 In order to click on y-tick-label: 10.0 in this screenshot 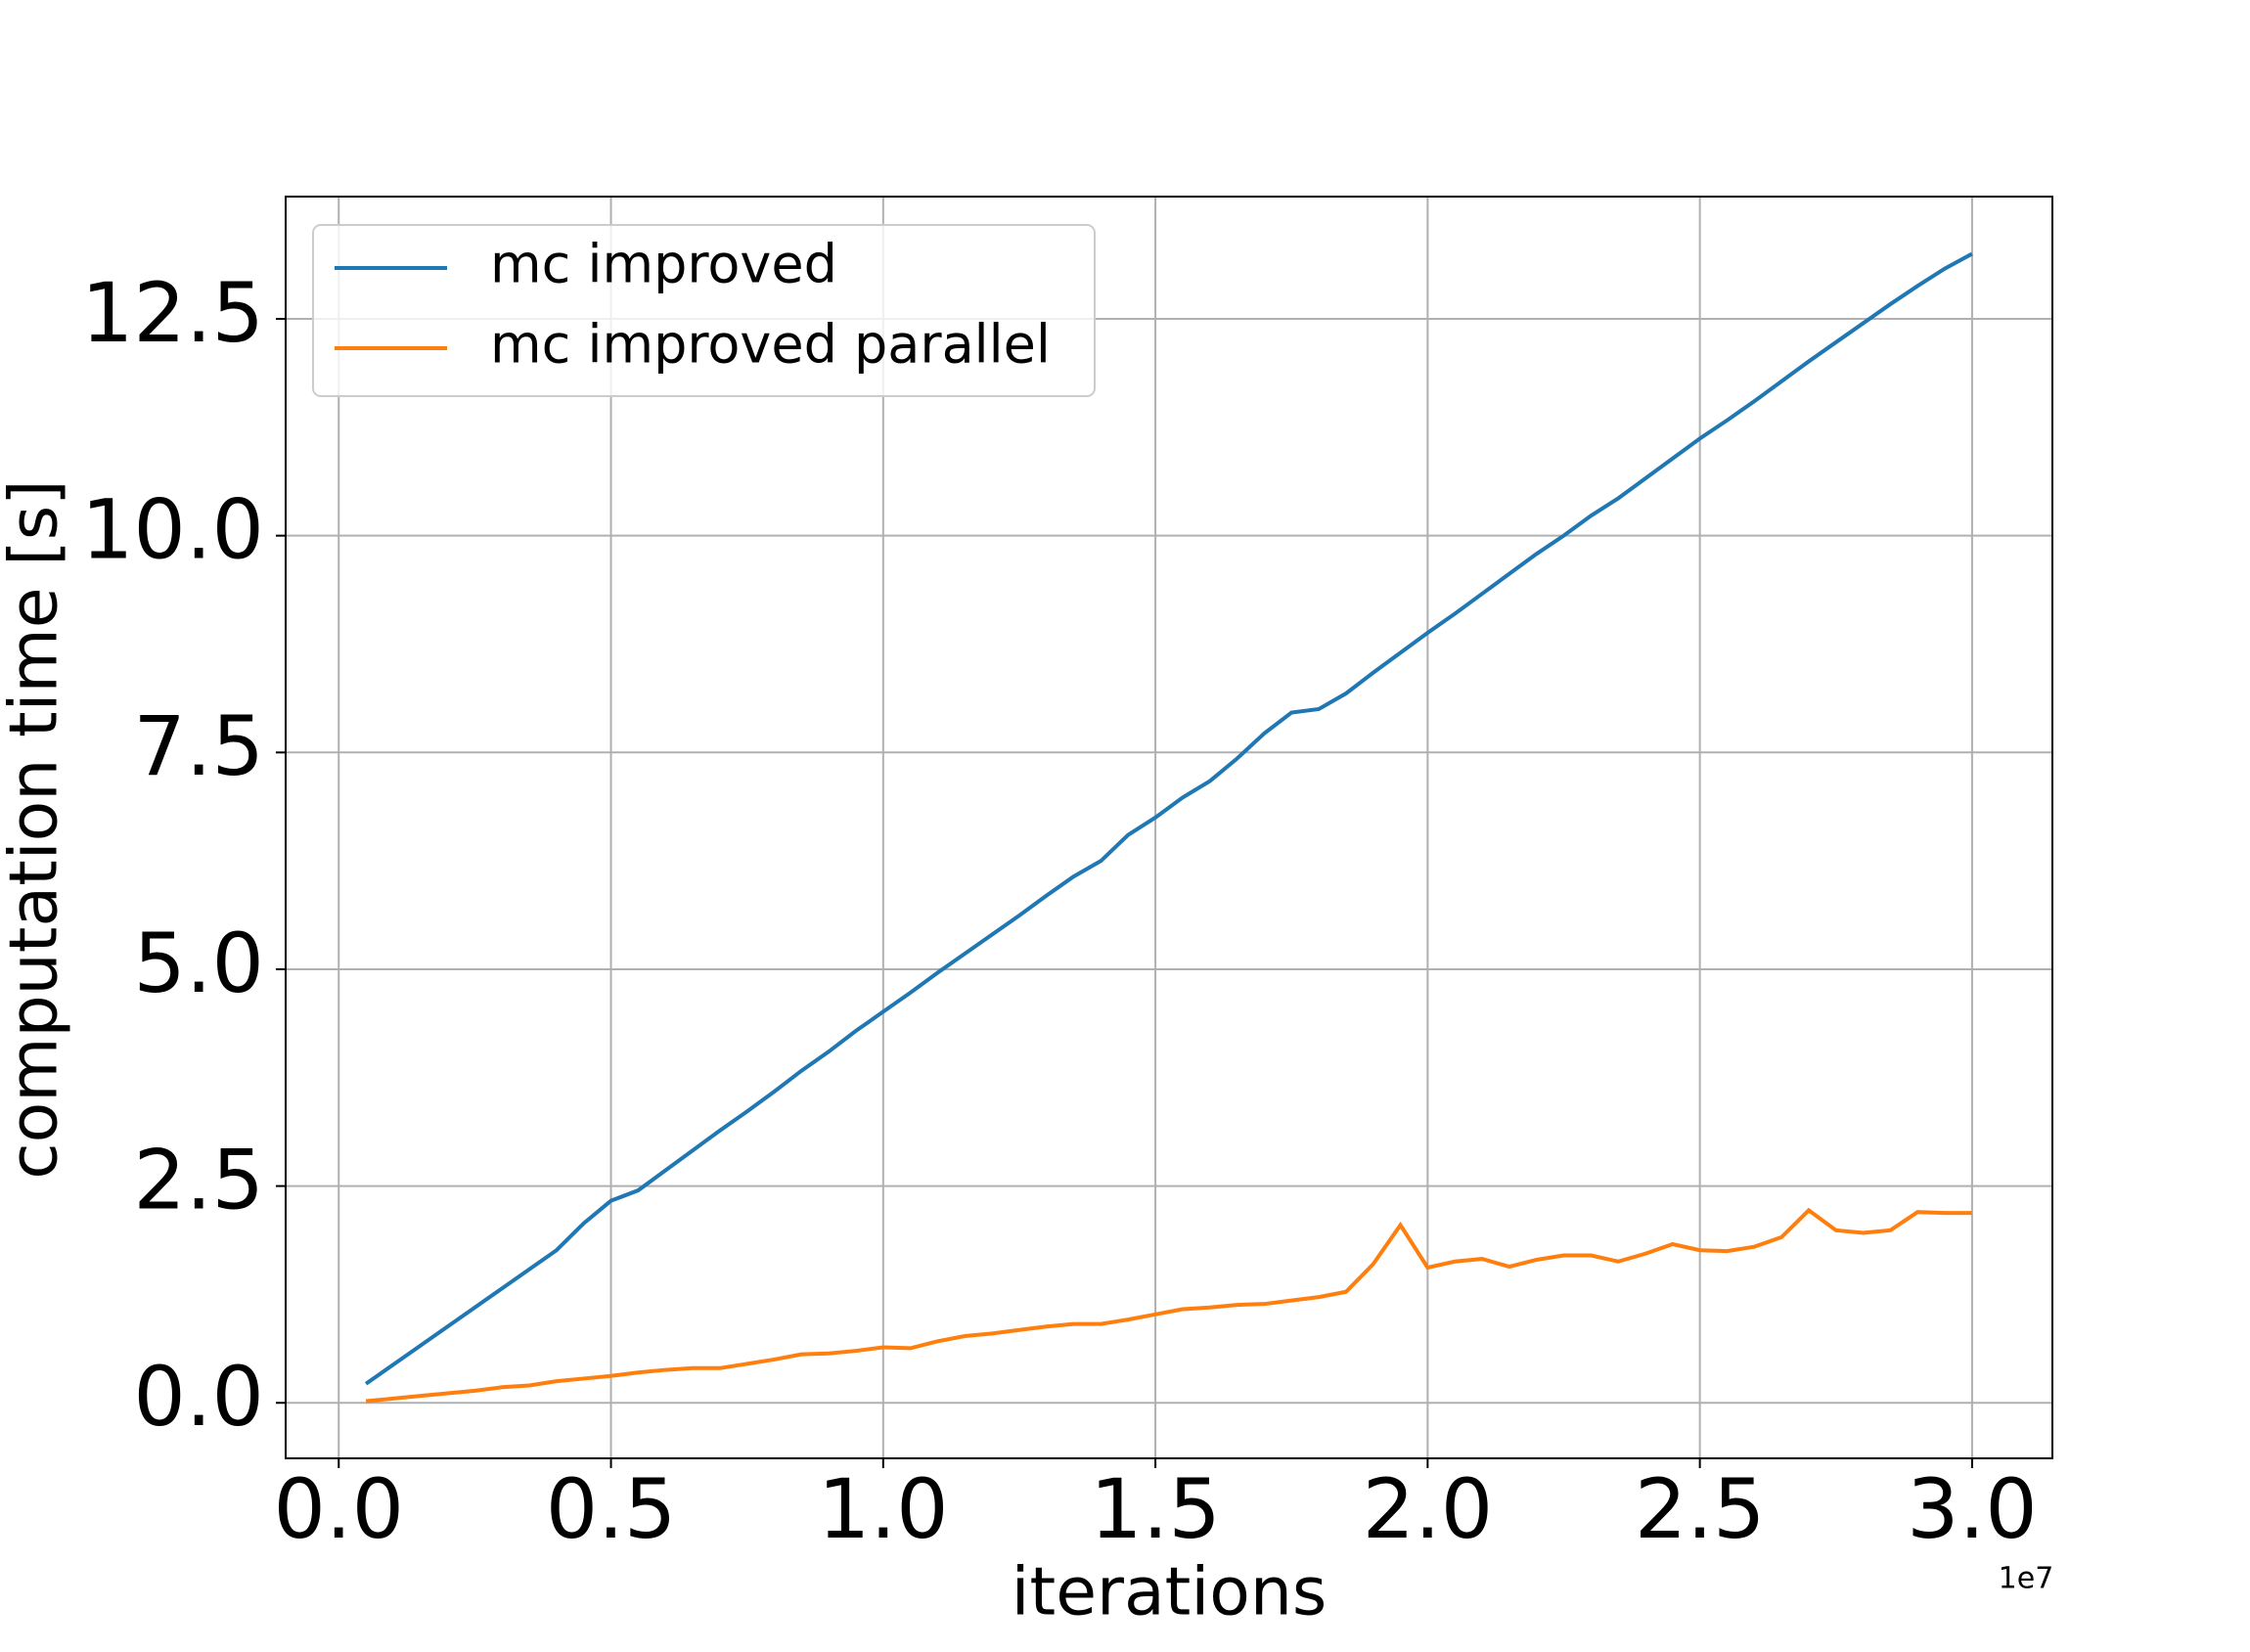, I will do `click(172, 530)`.